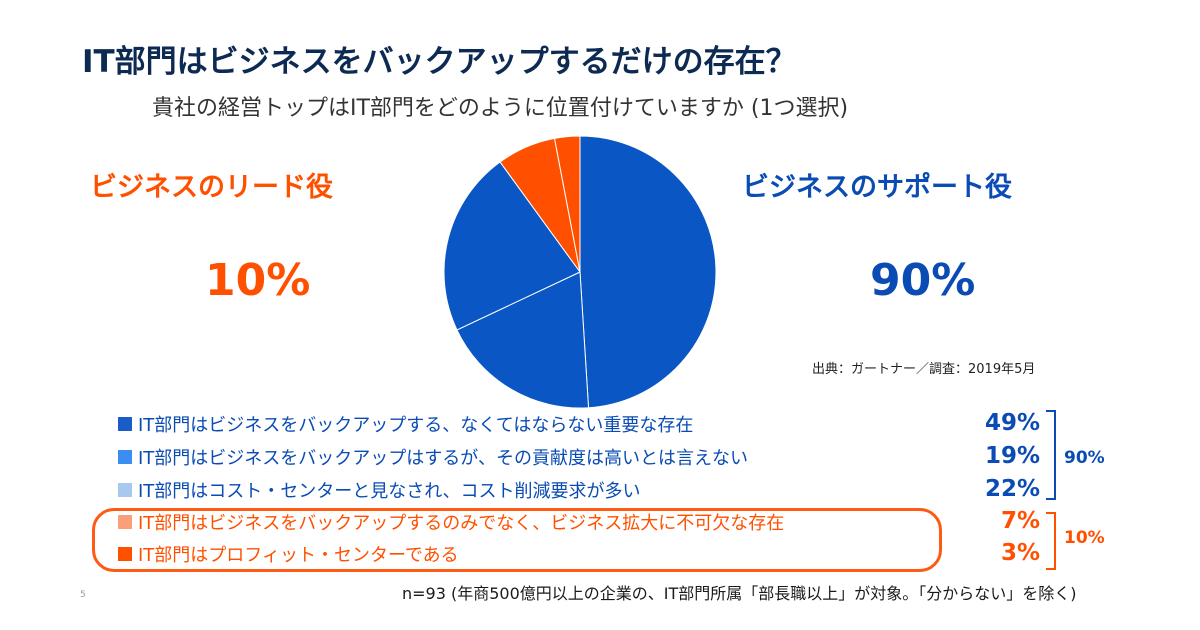  I want to click on data-label: 22%, so click(1012, 489).